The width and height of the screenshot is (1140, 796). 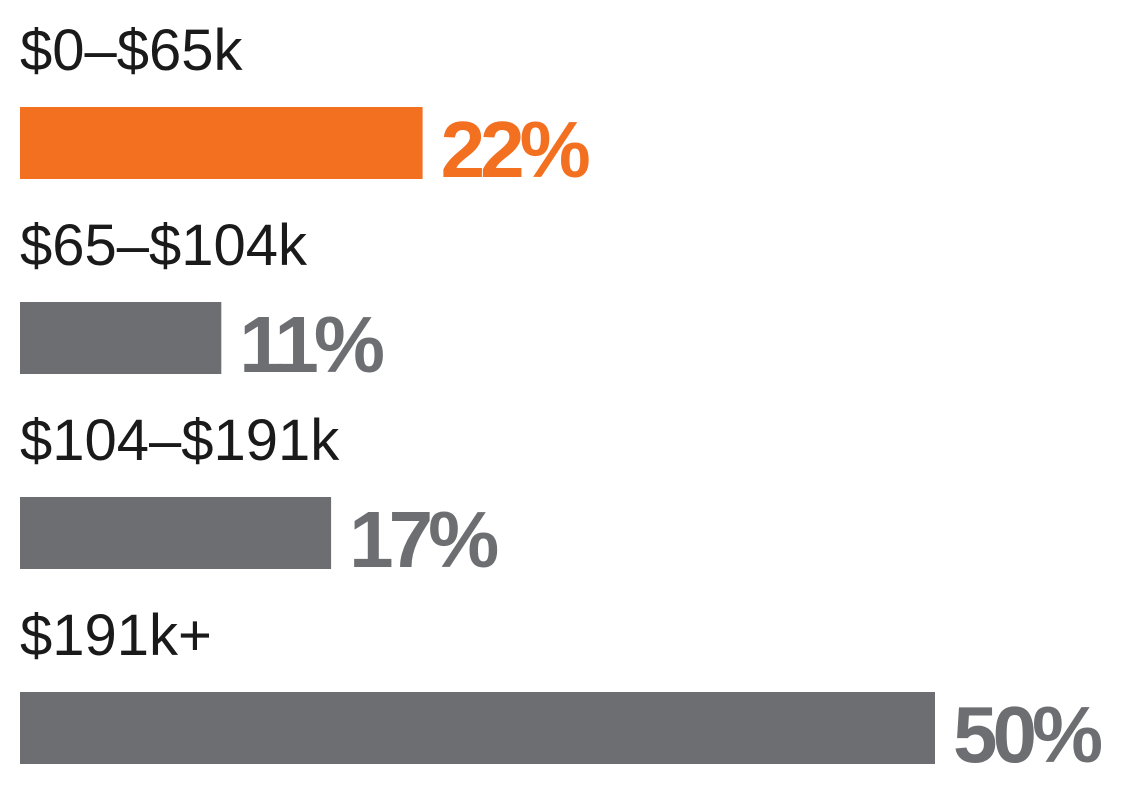 I want to click on value-label: 50%, so click(x=1027, y=734).